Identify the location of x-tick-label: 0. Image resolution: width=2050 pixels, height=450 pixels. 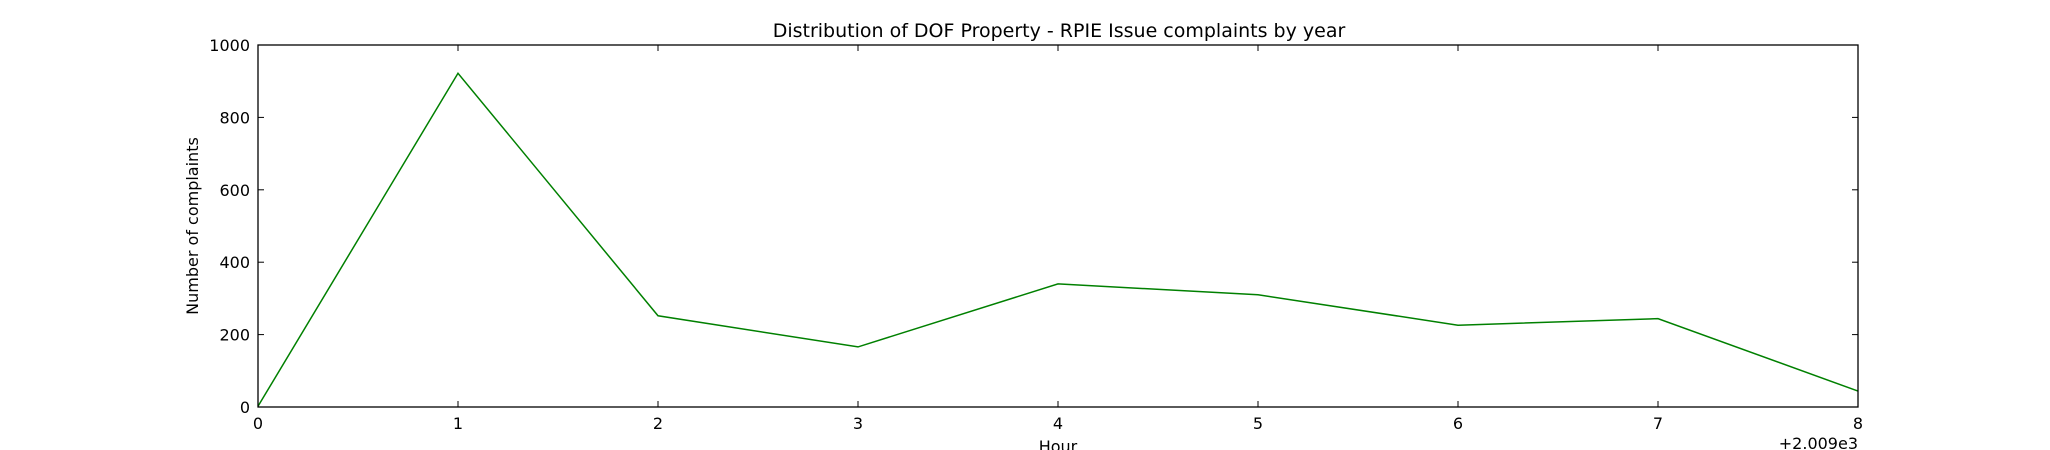
(258, 423).